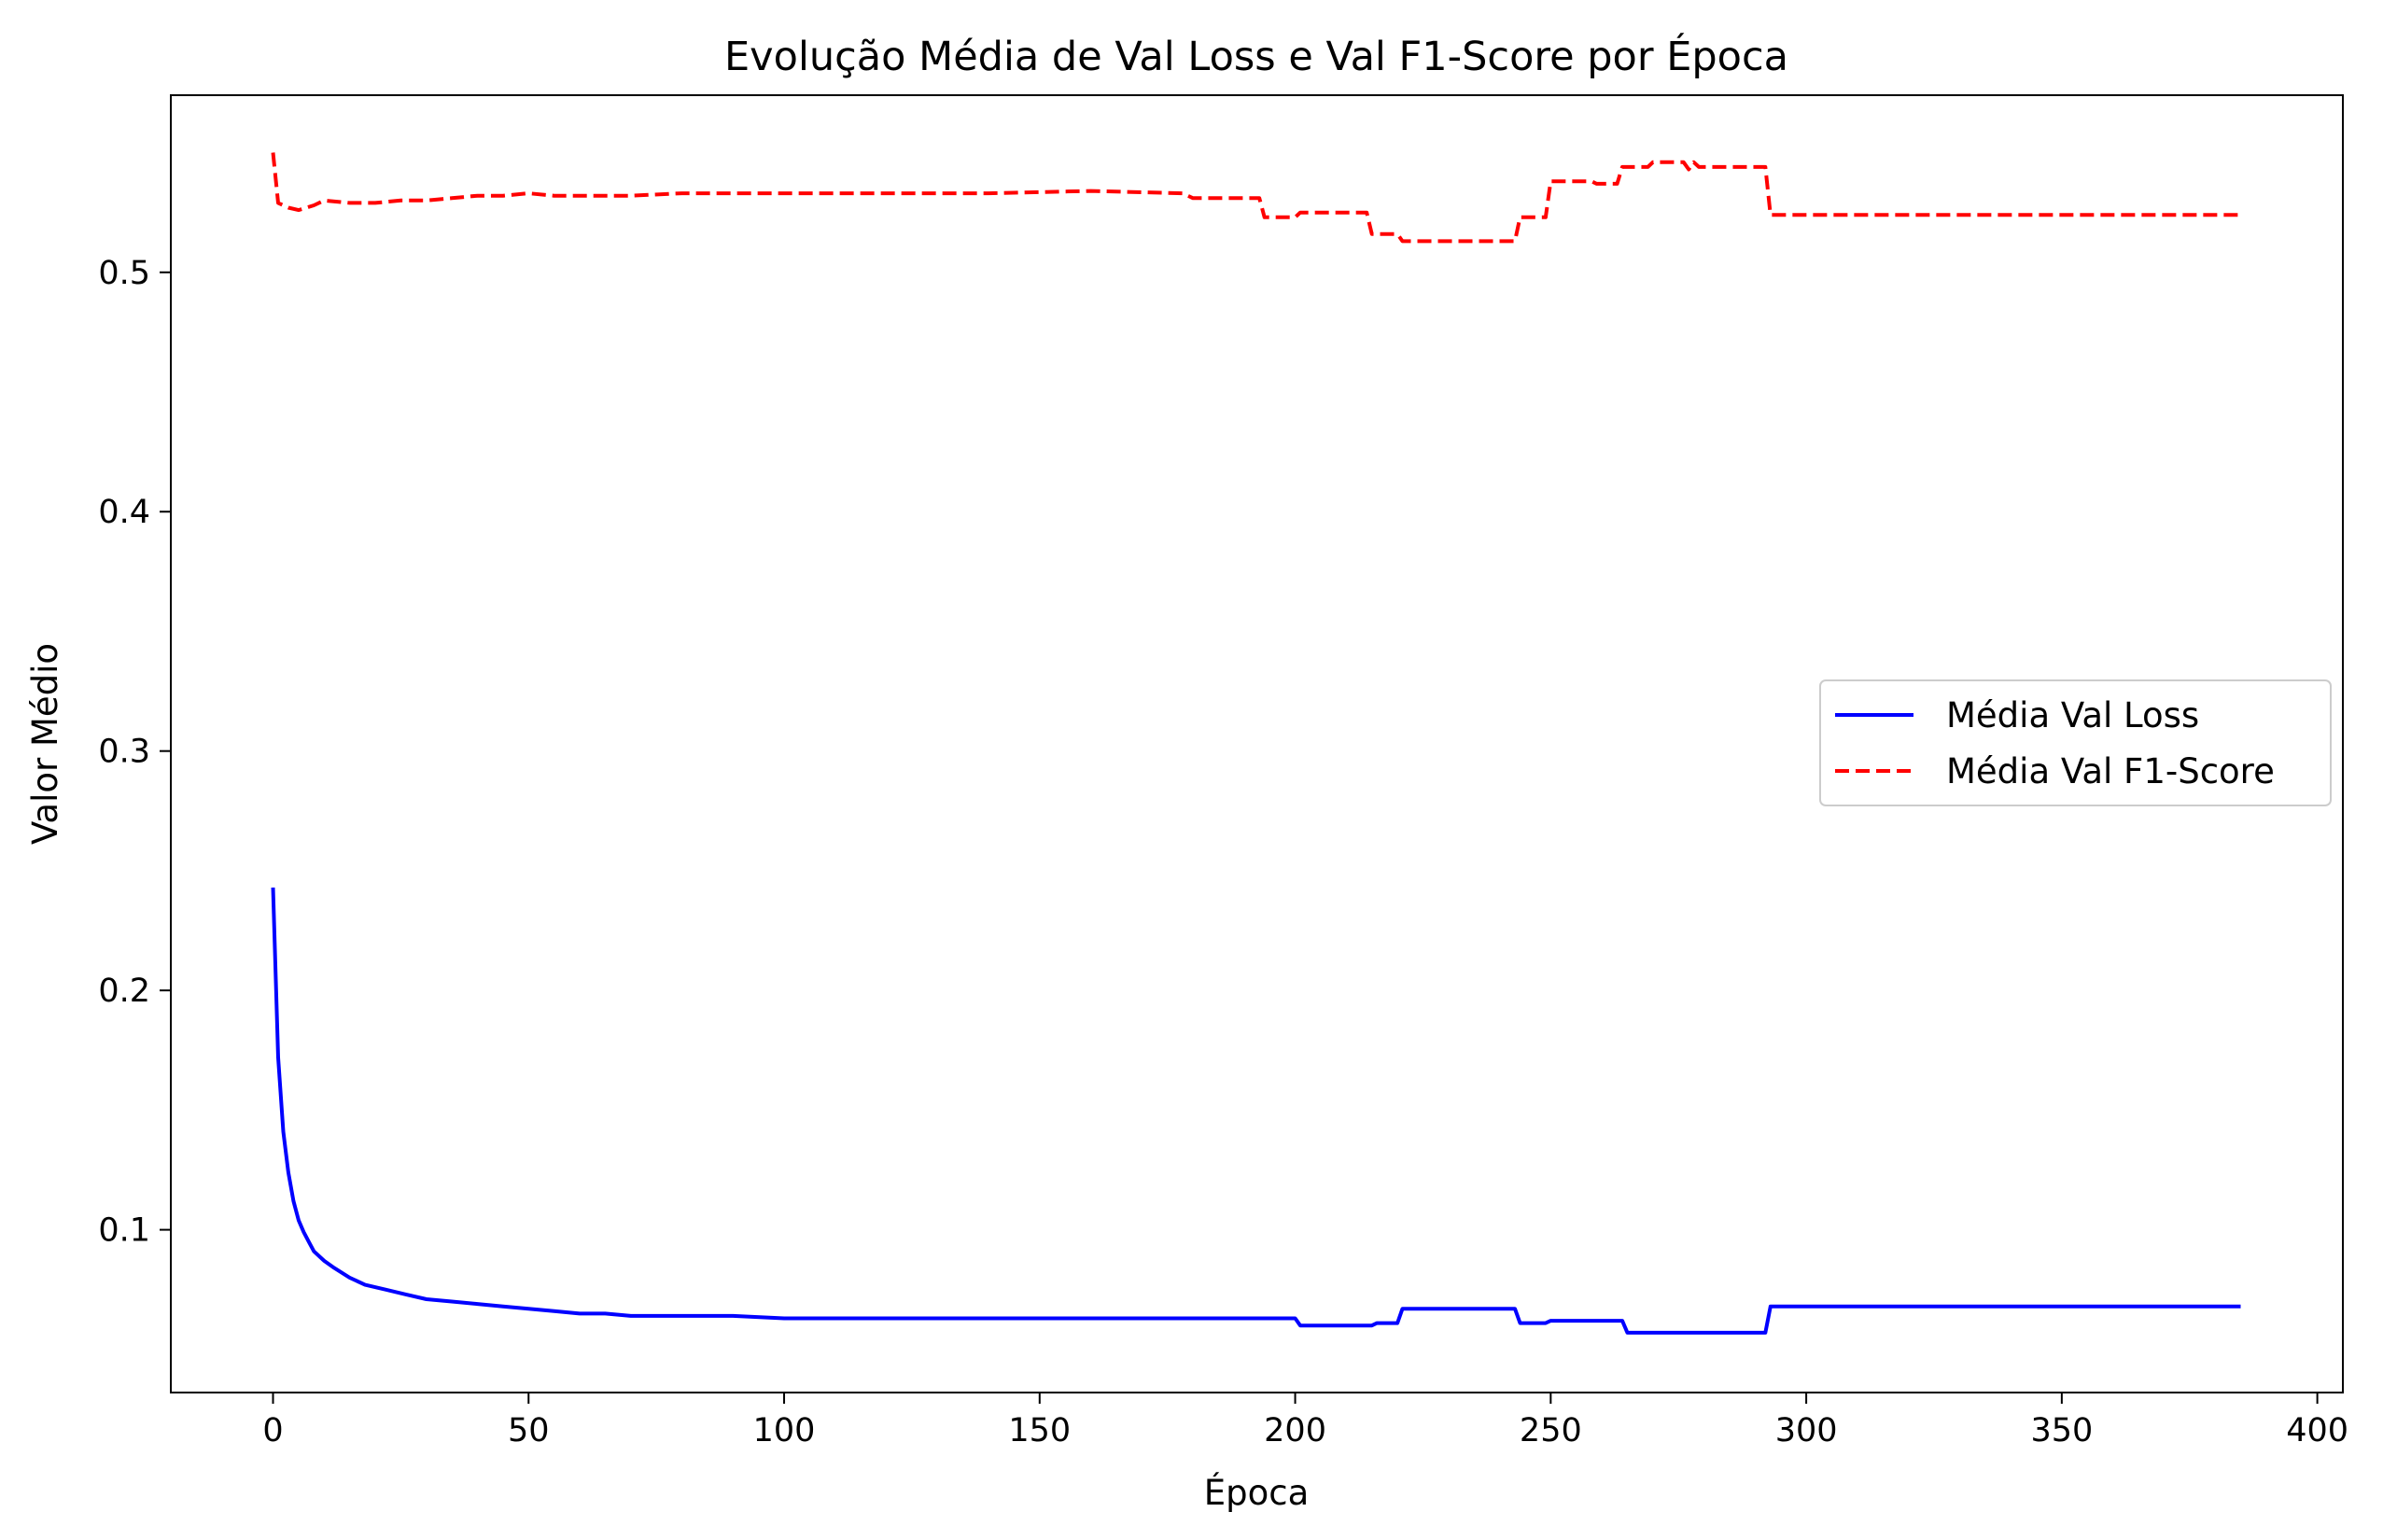 This screenshot has height=1540, width=2383. Describe the element at coordinates (1257, 1492) in the screenshot. I see `x-axis-label: Época` at that location.